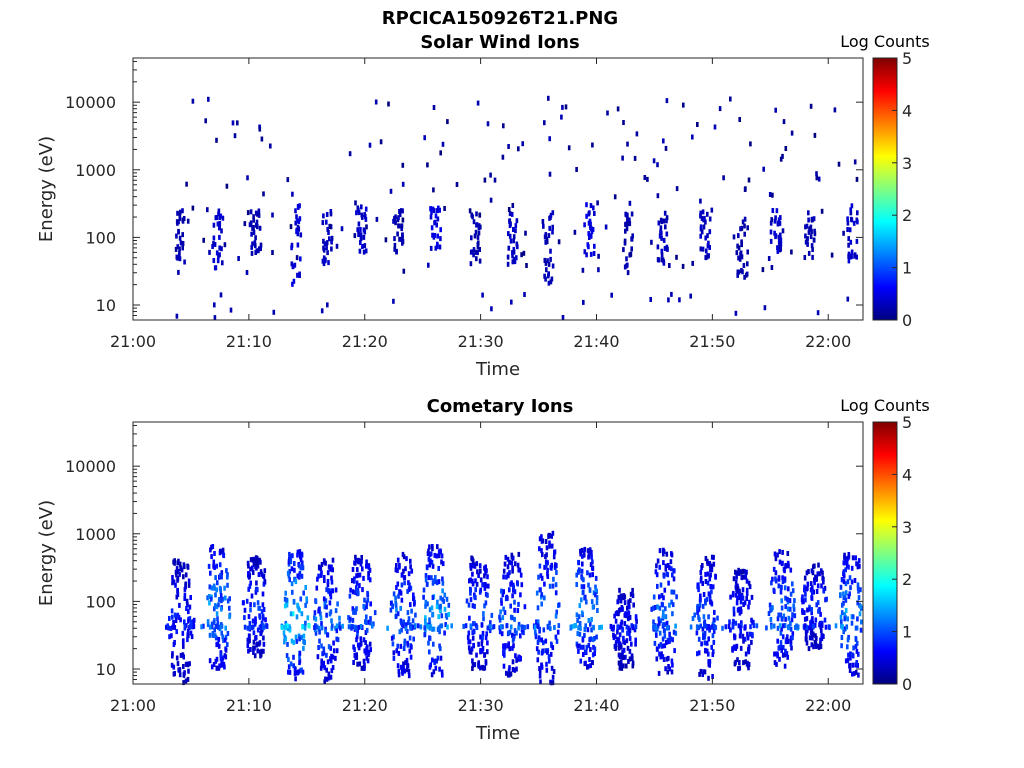 The width and height of the screenshot is (1024, 768). Describe the element at coordinates (90, 466) in the screenshot. I see `y-tick-label: 10000` at that location.